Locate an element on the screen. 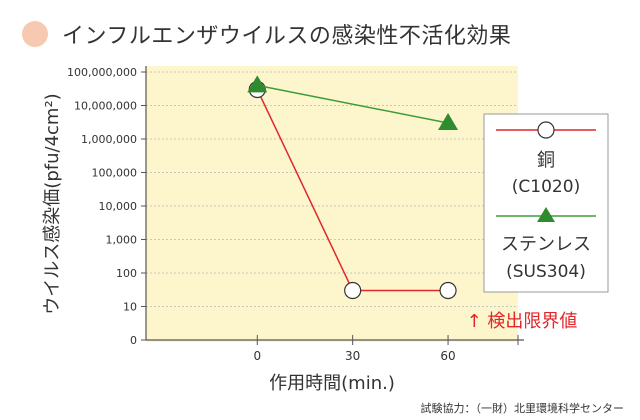  detection-limit-annotation: ↑ 検出限界値 is located at coordinates (522, 321).